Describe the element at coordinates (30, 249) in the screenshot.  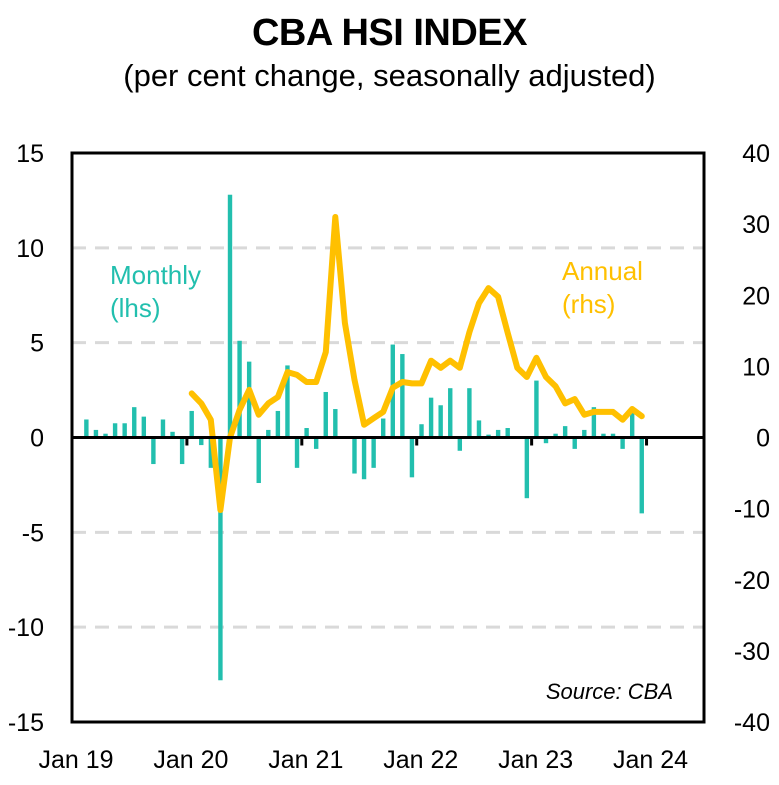
I see `left-tick-label: 10` at that location.